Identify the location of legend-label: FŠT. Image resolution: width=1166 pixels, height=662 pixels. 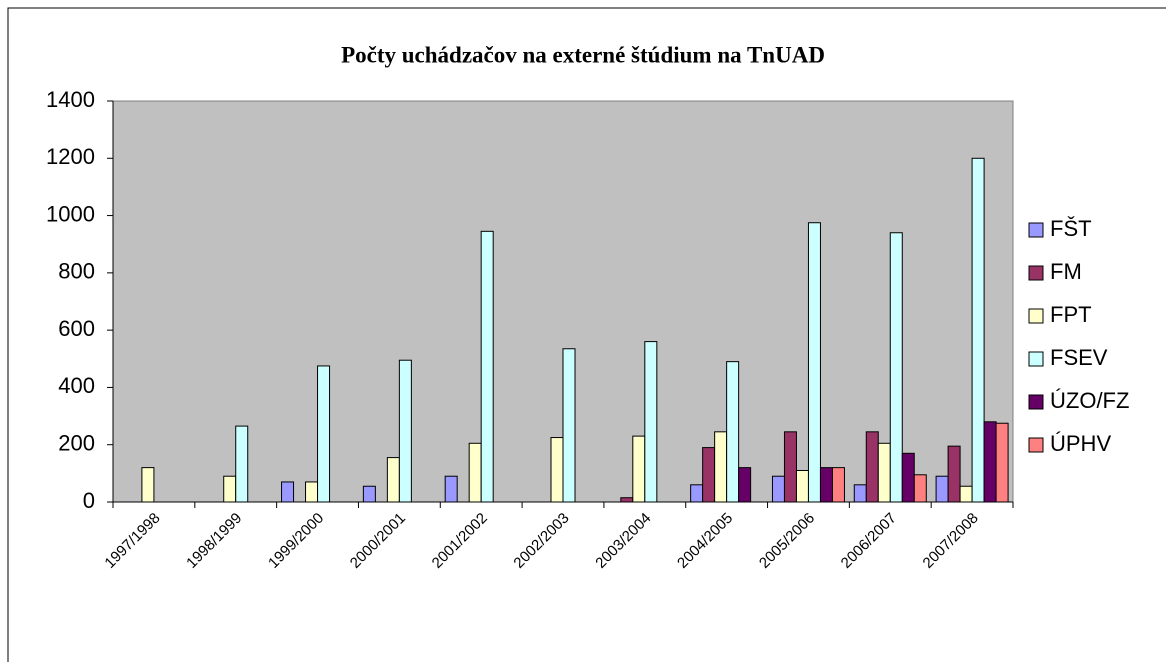
(1071, 228).